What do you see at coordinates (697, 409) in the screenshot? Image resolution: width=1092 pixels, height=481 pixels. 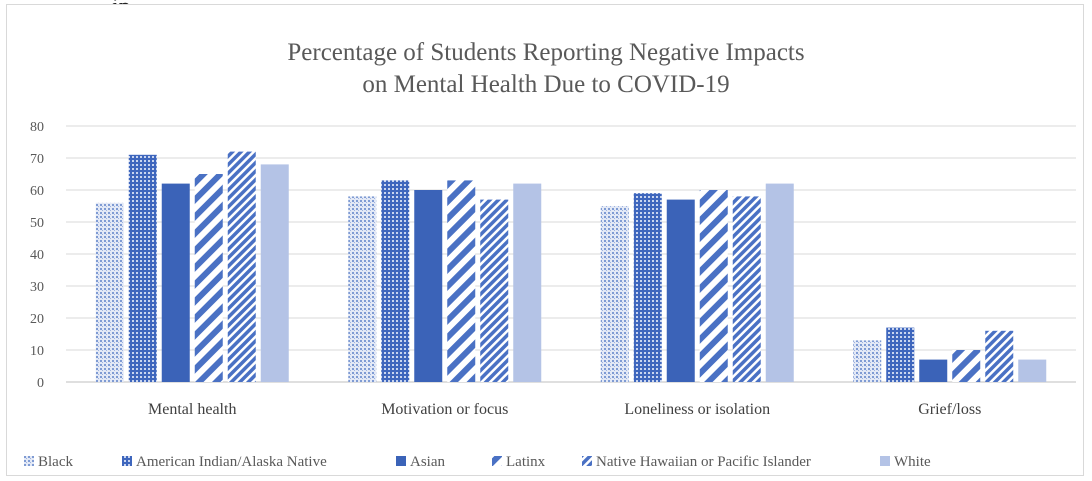 I see `x-tick-label: Loneliness or isolation` at bounding box center [697, 409].